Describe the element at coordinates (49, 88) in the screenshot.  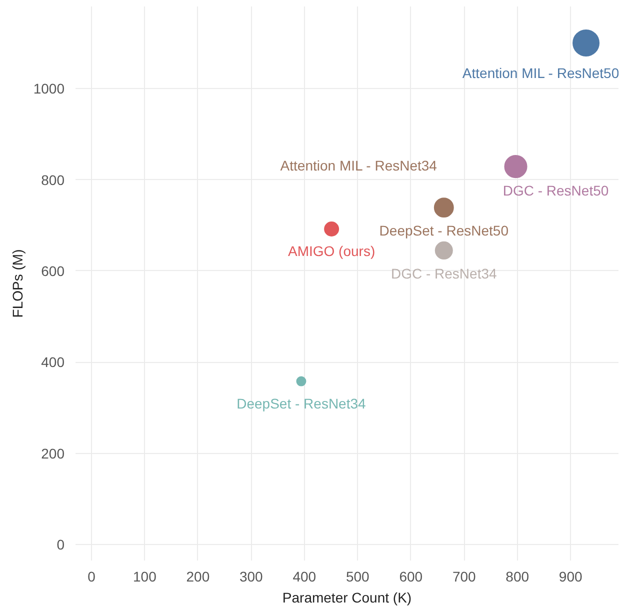
I see `y-tick-label: 1000` at that location.